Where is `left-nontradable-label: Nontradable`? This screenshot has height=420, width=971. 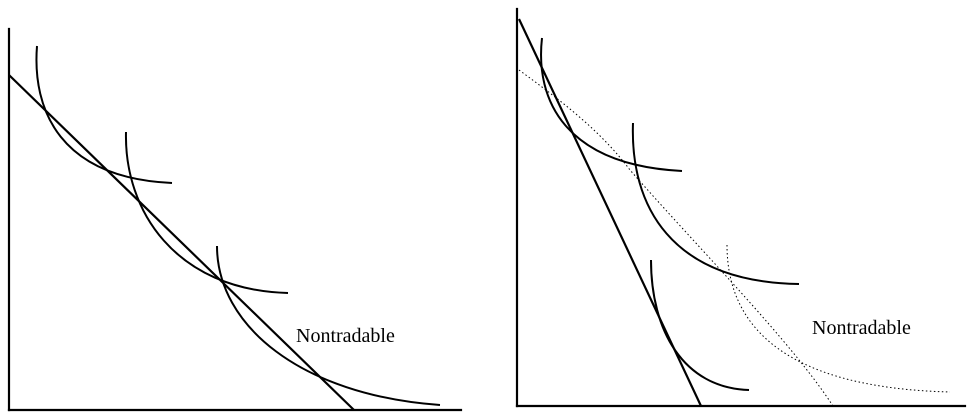 left-nontradable-label: Nontradable is located at coordinates (345, 336).